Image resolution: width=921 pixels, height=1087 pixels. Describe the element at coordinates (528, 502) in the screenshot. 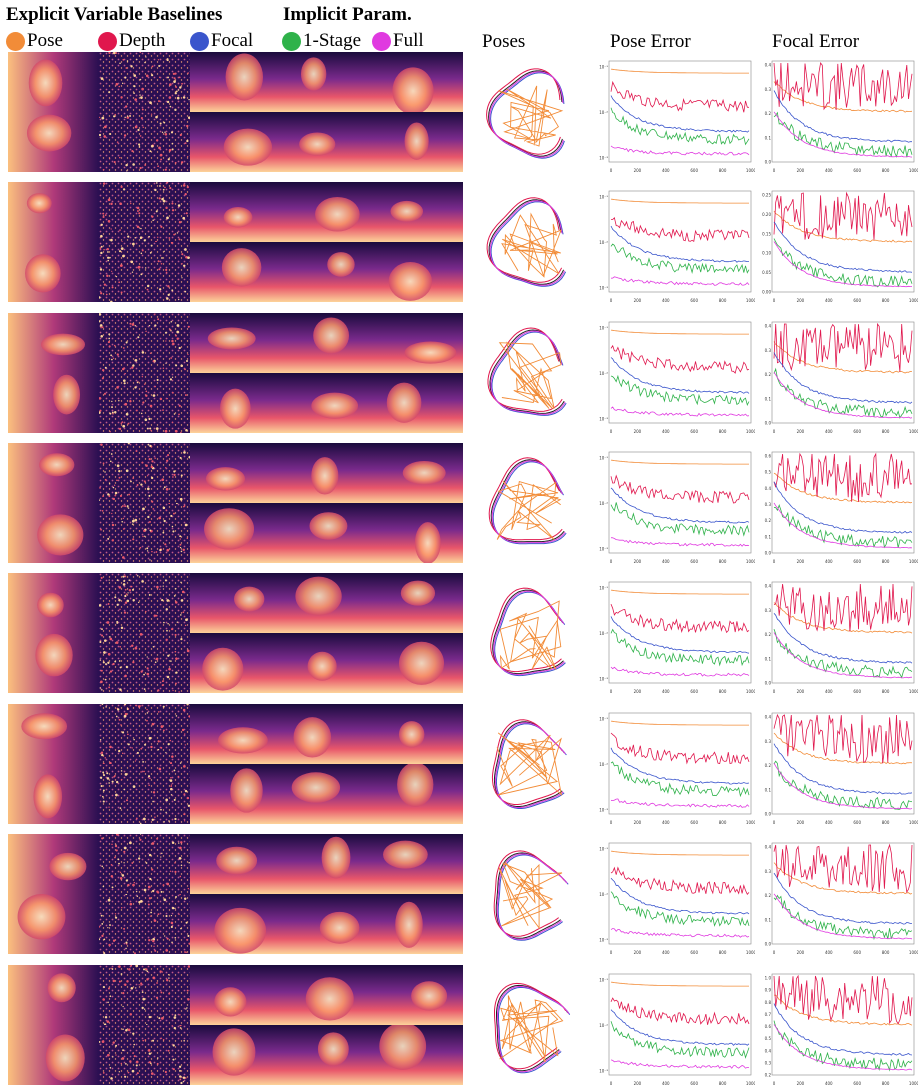

I see `full-trajectory` at that location.